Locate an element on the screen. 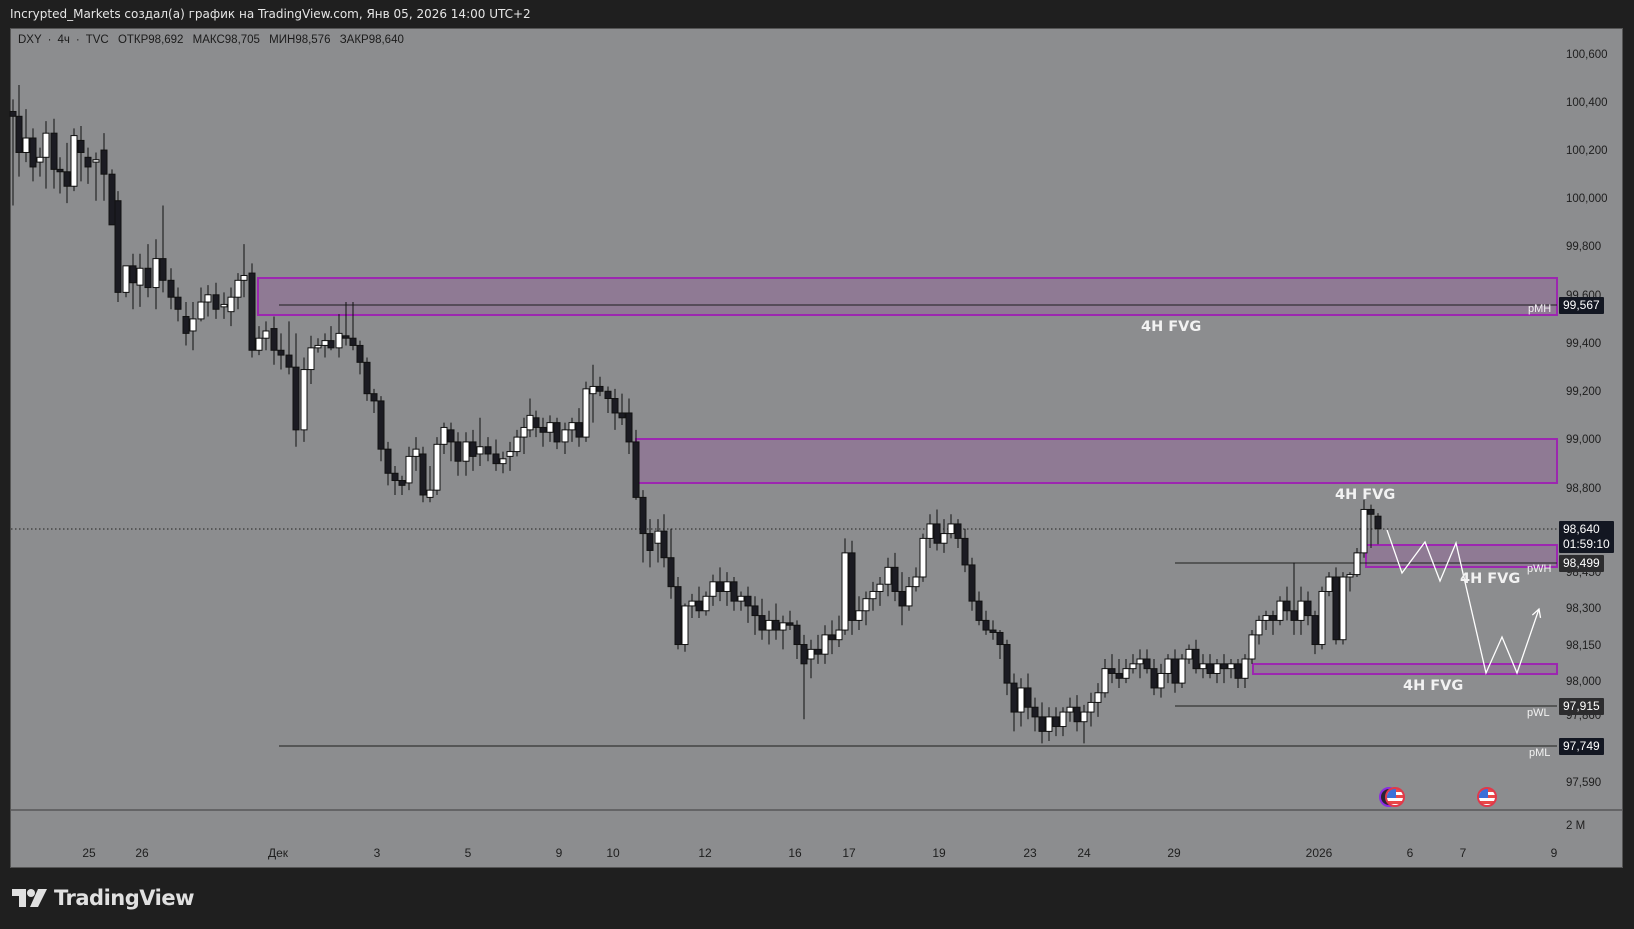 This screenshot has width=1634, height=929. pml-price-tag: 97,749 is located at coordinates (1581, 746).